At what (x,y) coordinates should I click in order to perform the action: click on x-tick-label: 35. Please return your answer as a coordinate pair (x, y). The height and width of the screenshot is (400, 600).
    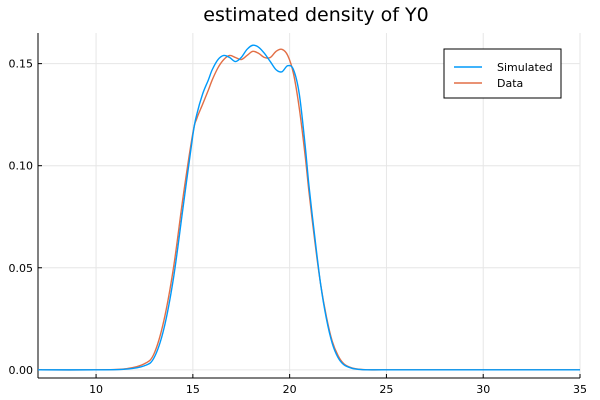
    Looking at the image, I should click on (580, 389).